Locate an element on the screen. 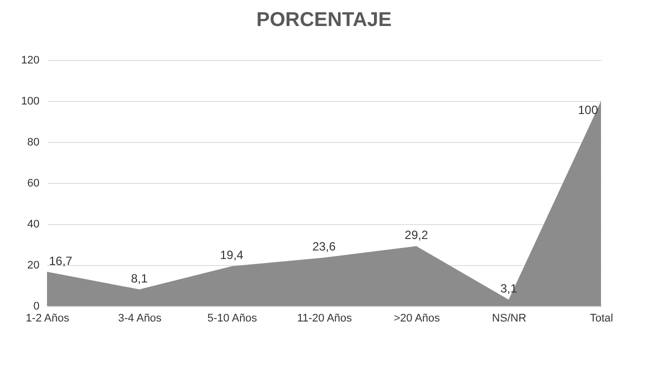 This screenshot has width=650, height=387. data-label: 16,7 is located at coordinates (61, 261).